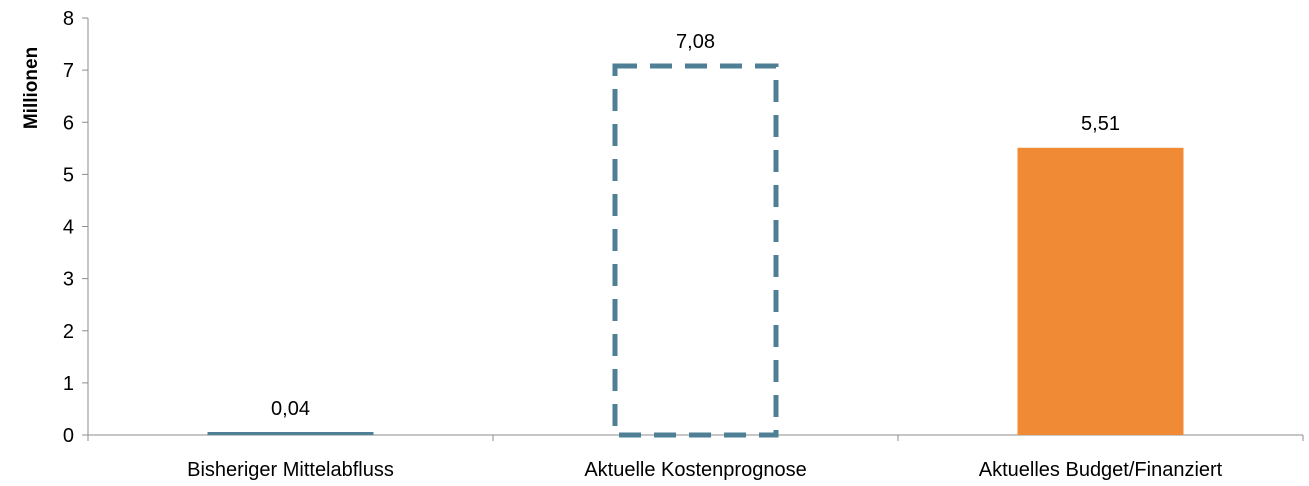 The height and width of the screenshot is (486, 1309). What do you see at coordinates (1101, 470) in the screenshot?
I see `x-category-label: Aktuelles Budget/Finanziert` at bounding box center [1101, 470].